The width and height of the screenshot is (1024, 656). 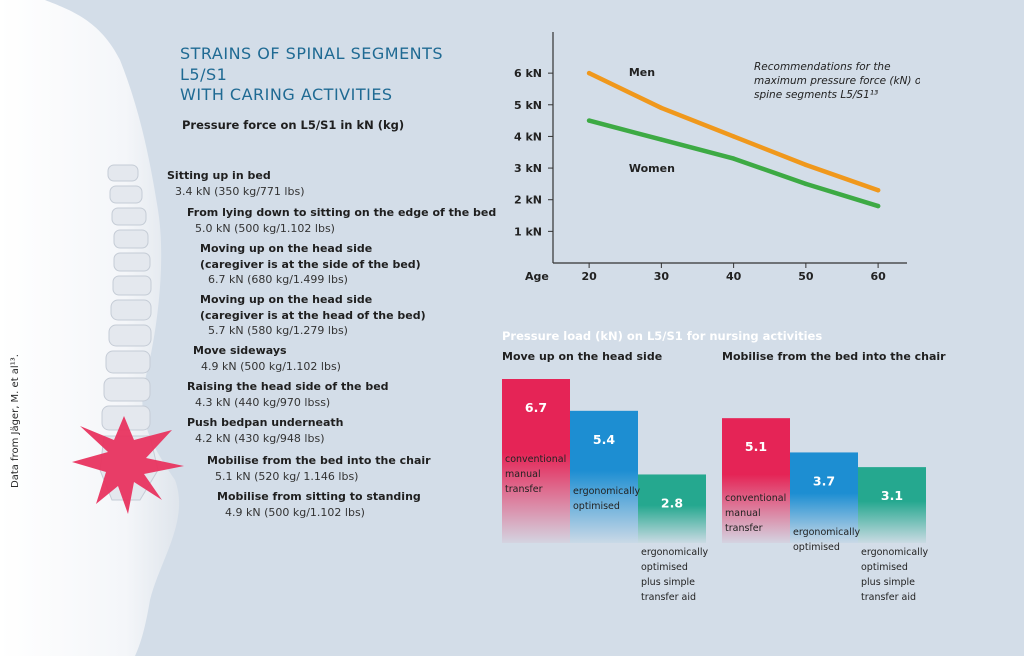 I want to click on activity-value: 5.0 kN (500 kg/1.102 lbs), so click(x=265, y=228).